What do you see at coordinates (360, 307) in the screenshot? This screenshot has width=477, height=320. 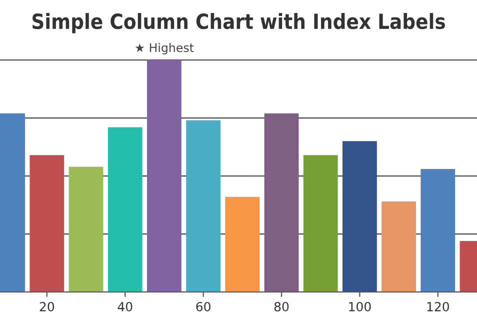 I see `x-tick-label: 100` at bounding box center [360, 307].